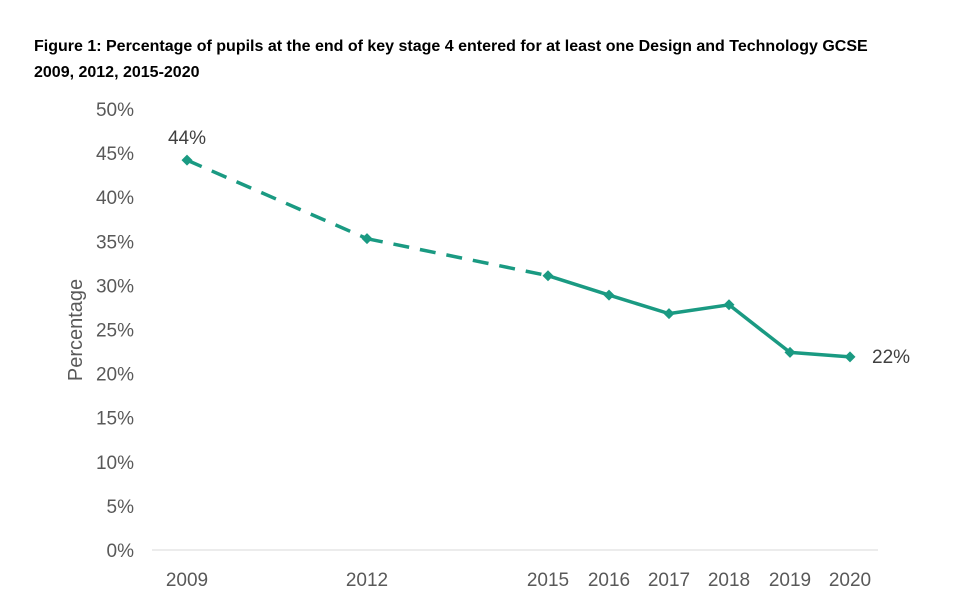 The height and width of the screenshot is (615, 970). What do you see at coordinates (790, 580) in the screenshot?
I see `x-tick-label: 2019` at bounding box center [790, 580].